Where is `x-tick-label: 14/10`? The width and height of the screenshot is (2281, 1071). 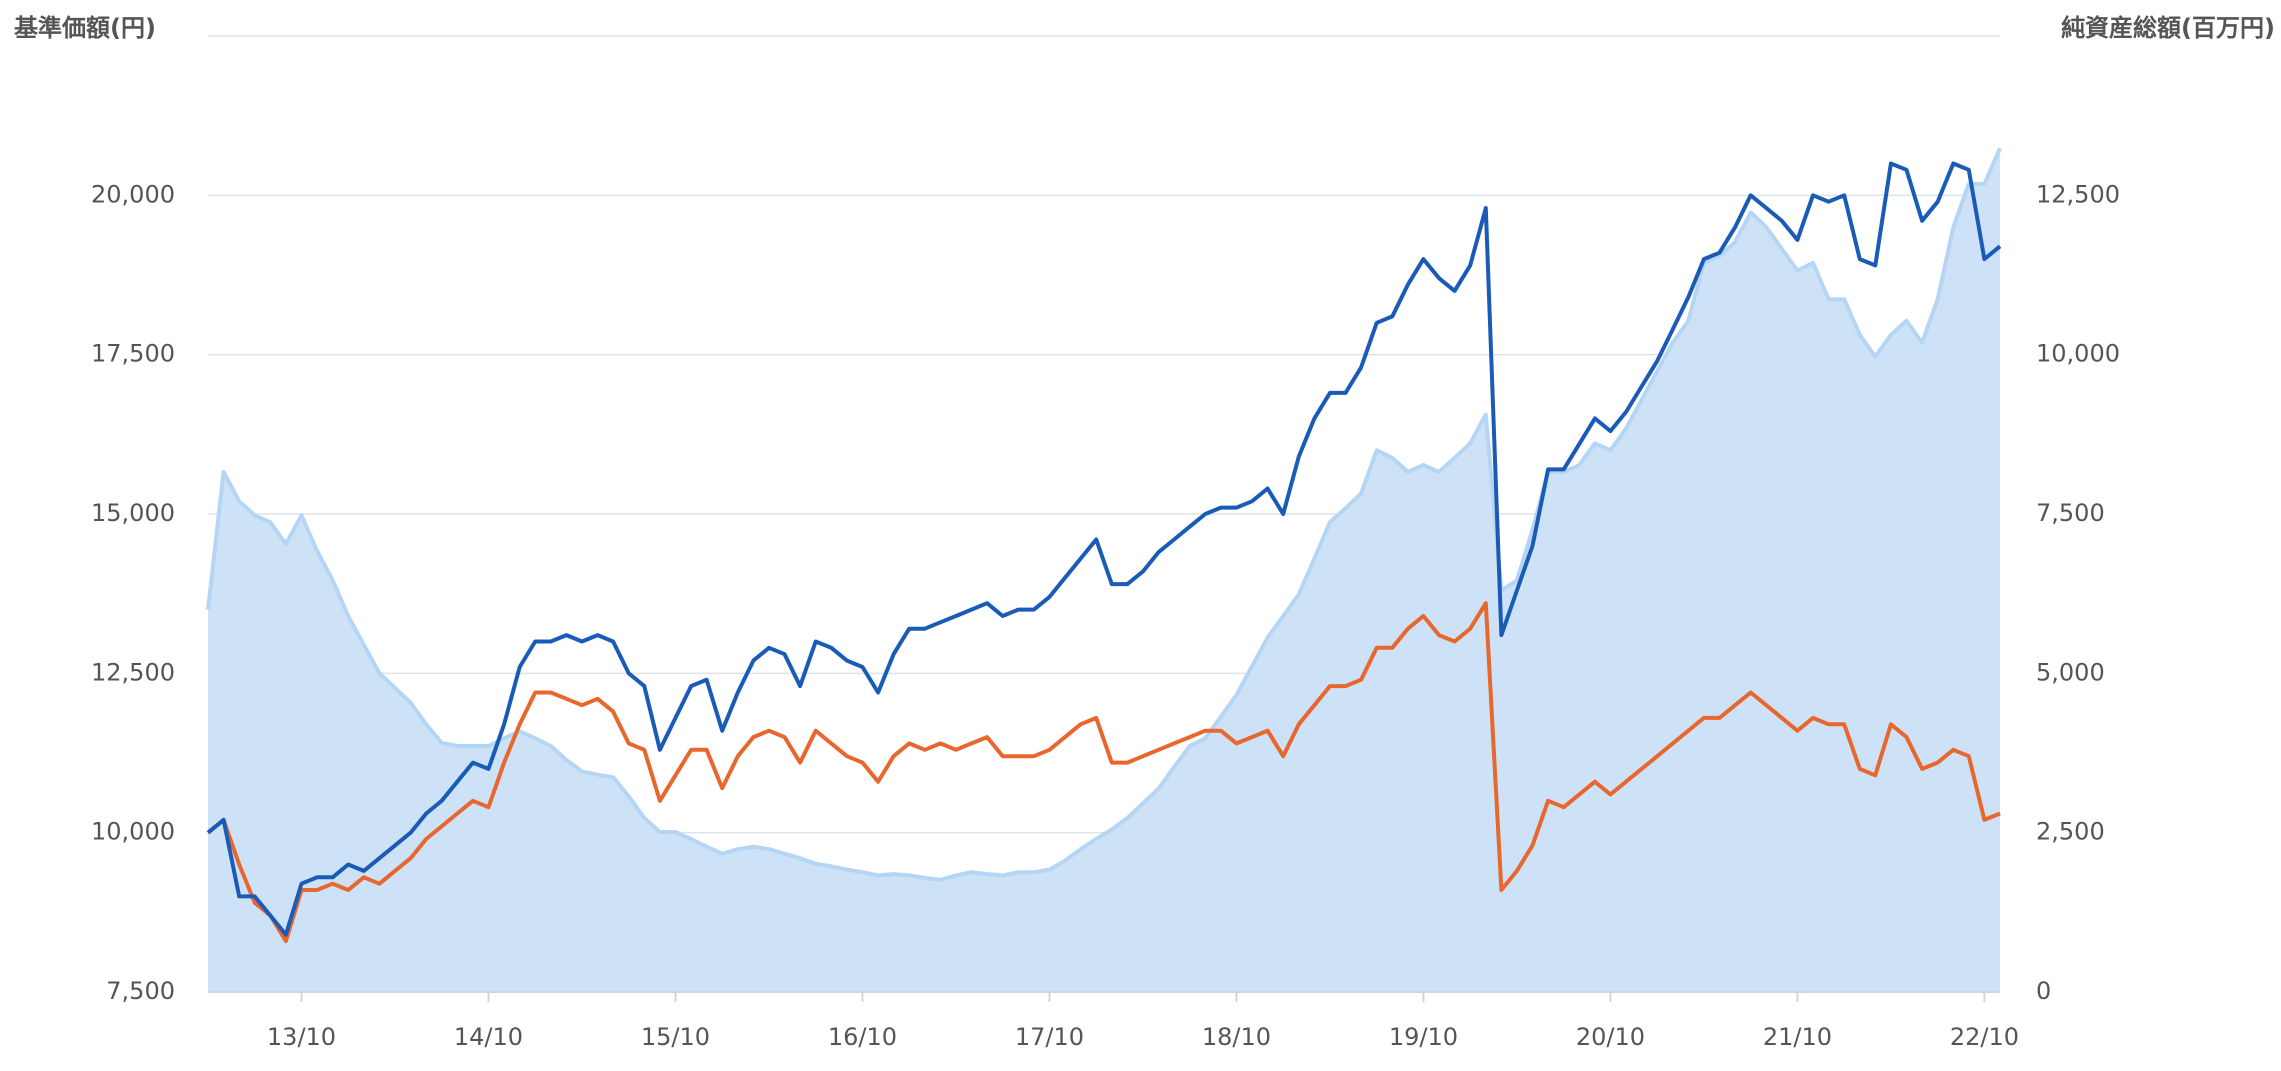 x-tick-label: 14/10 is located at coordinates (488, 1037).